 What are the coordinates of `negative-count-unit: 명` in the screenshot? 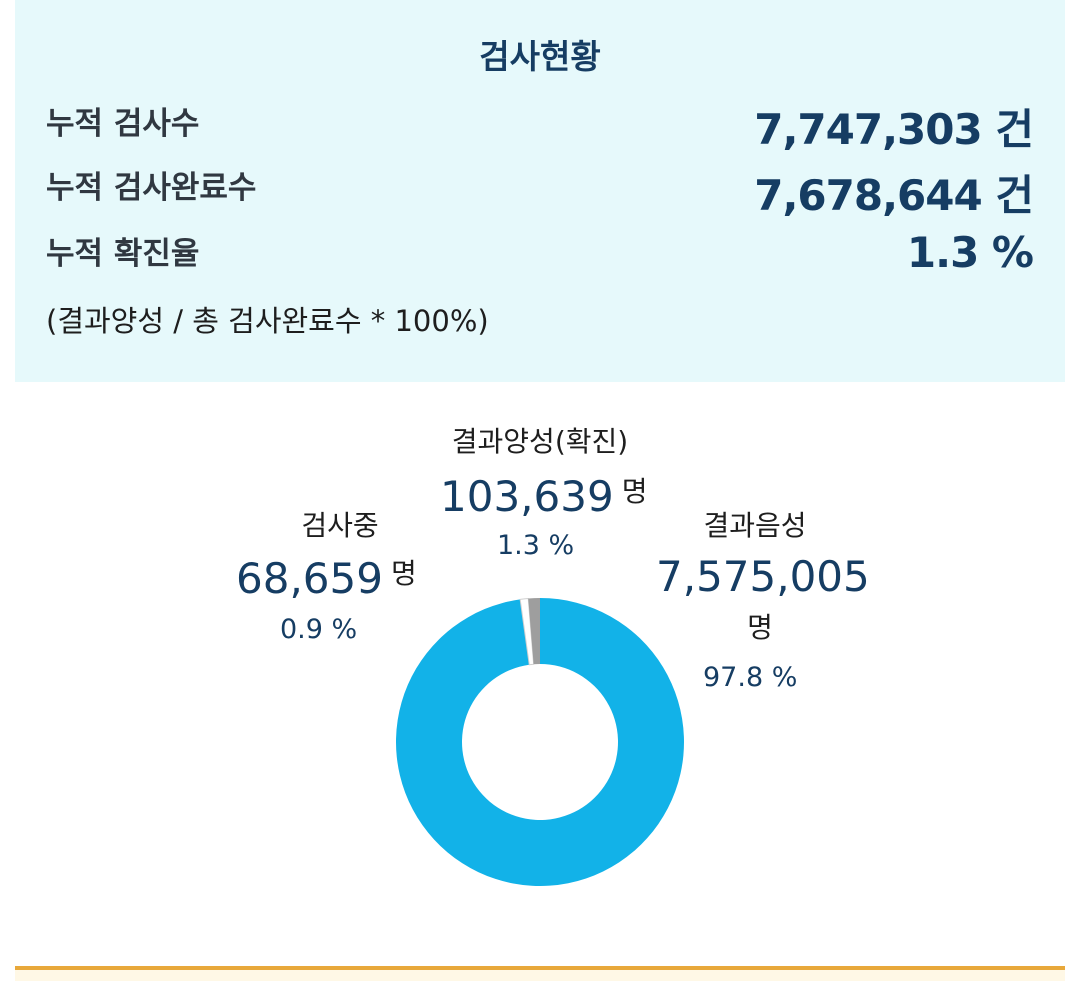 It's located at (760, 627).